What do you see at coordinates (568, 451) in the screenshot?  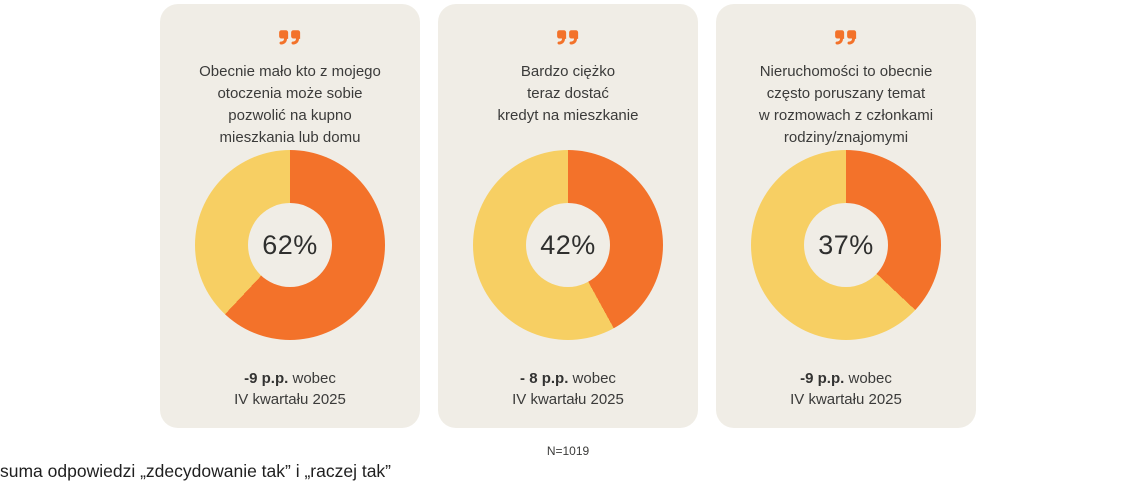 I see `sample-size-note: N=1019` at bounding box center [568, 451].